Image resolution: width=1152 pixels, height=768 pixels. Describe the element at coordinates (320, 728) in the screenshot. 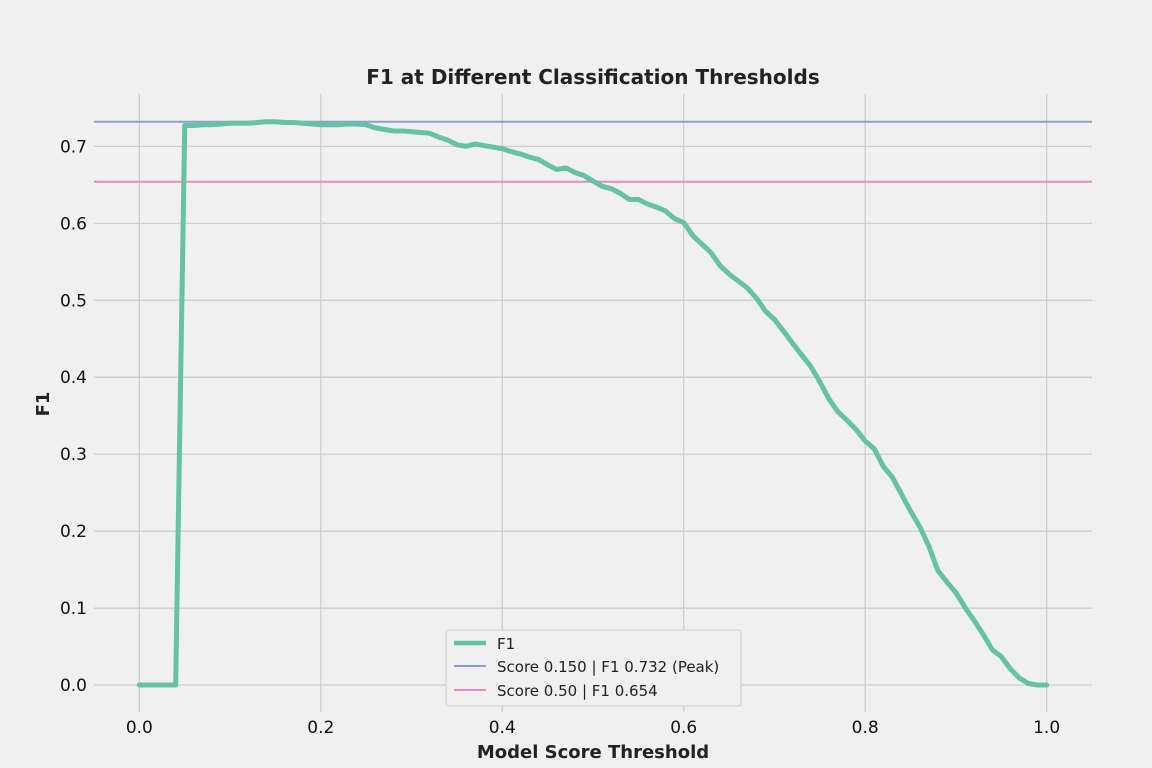

I see `x-tick-label: 0.2` at that location.